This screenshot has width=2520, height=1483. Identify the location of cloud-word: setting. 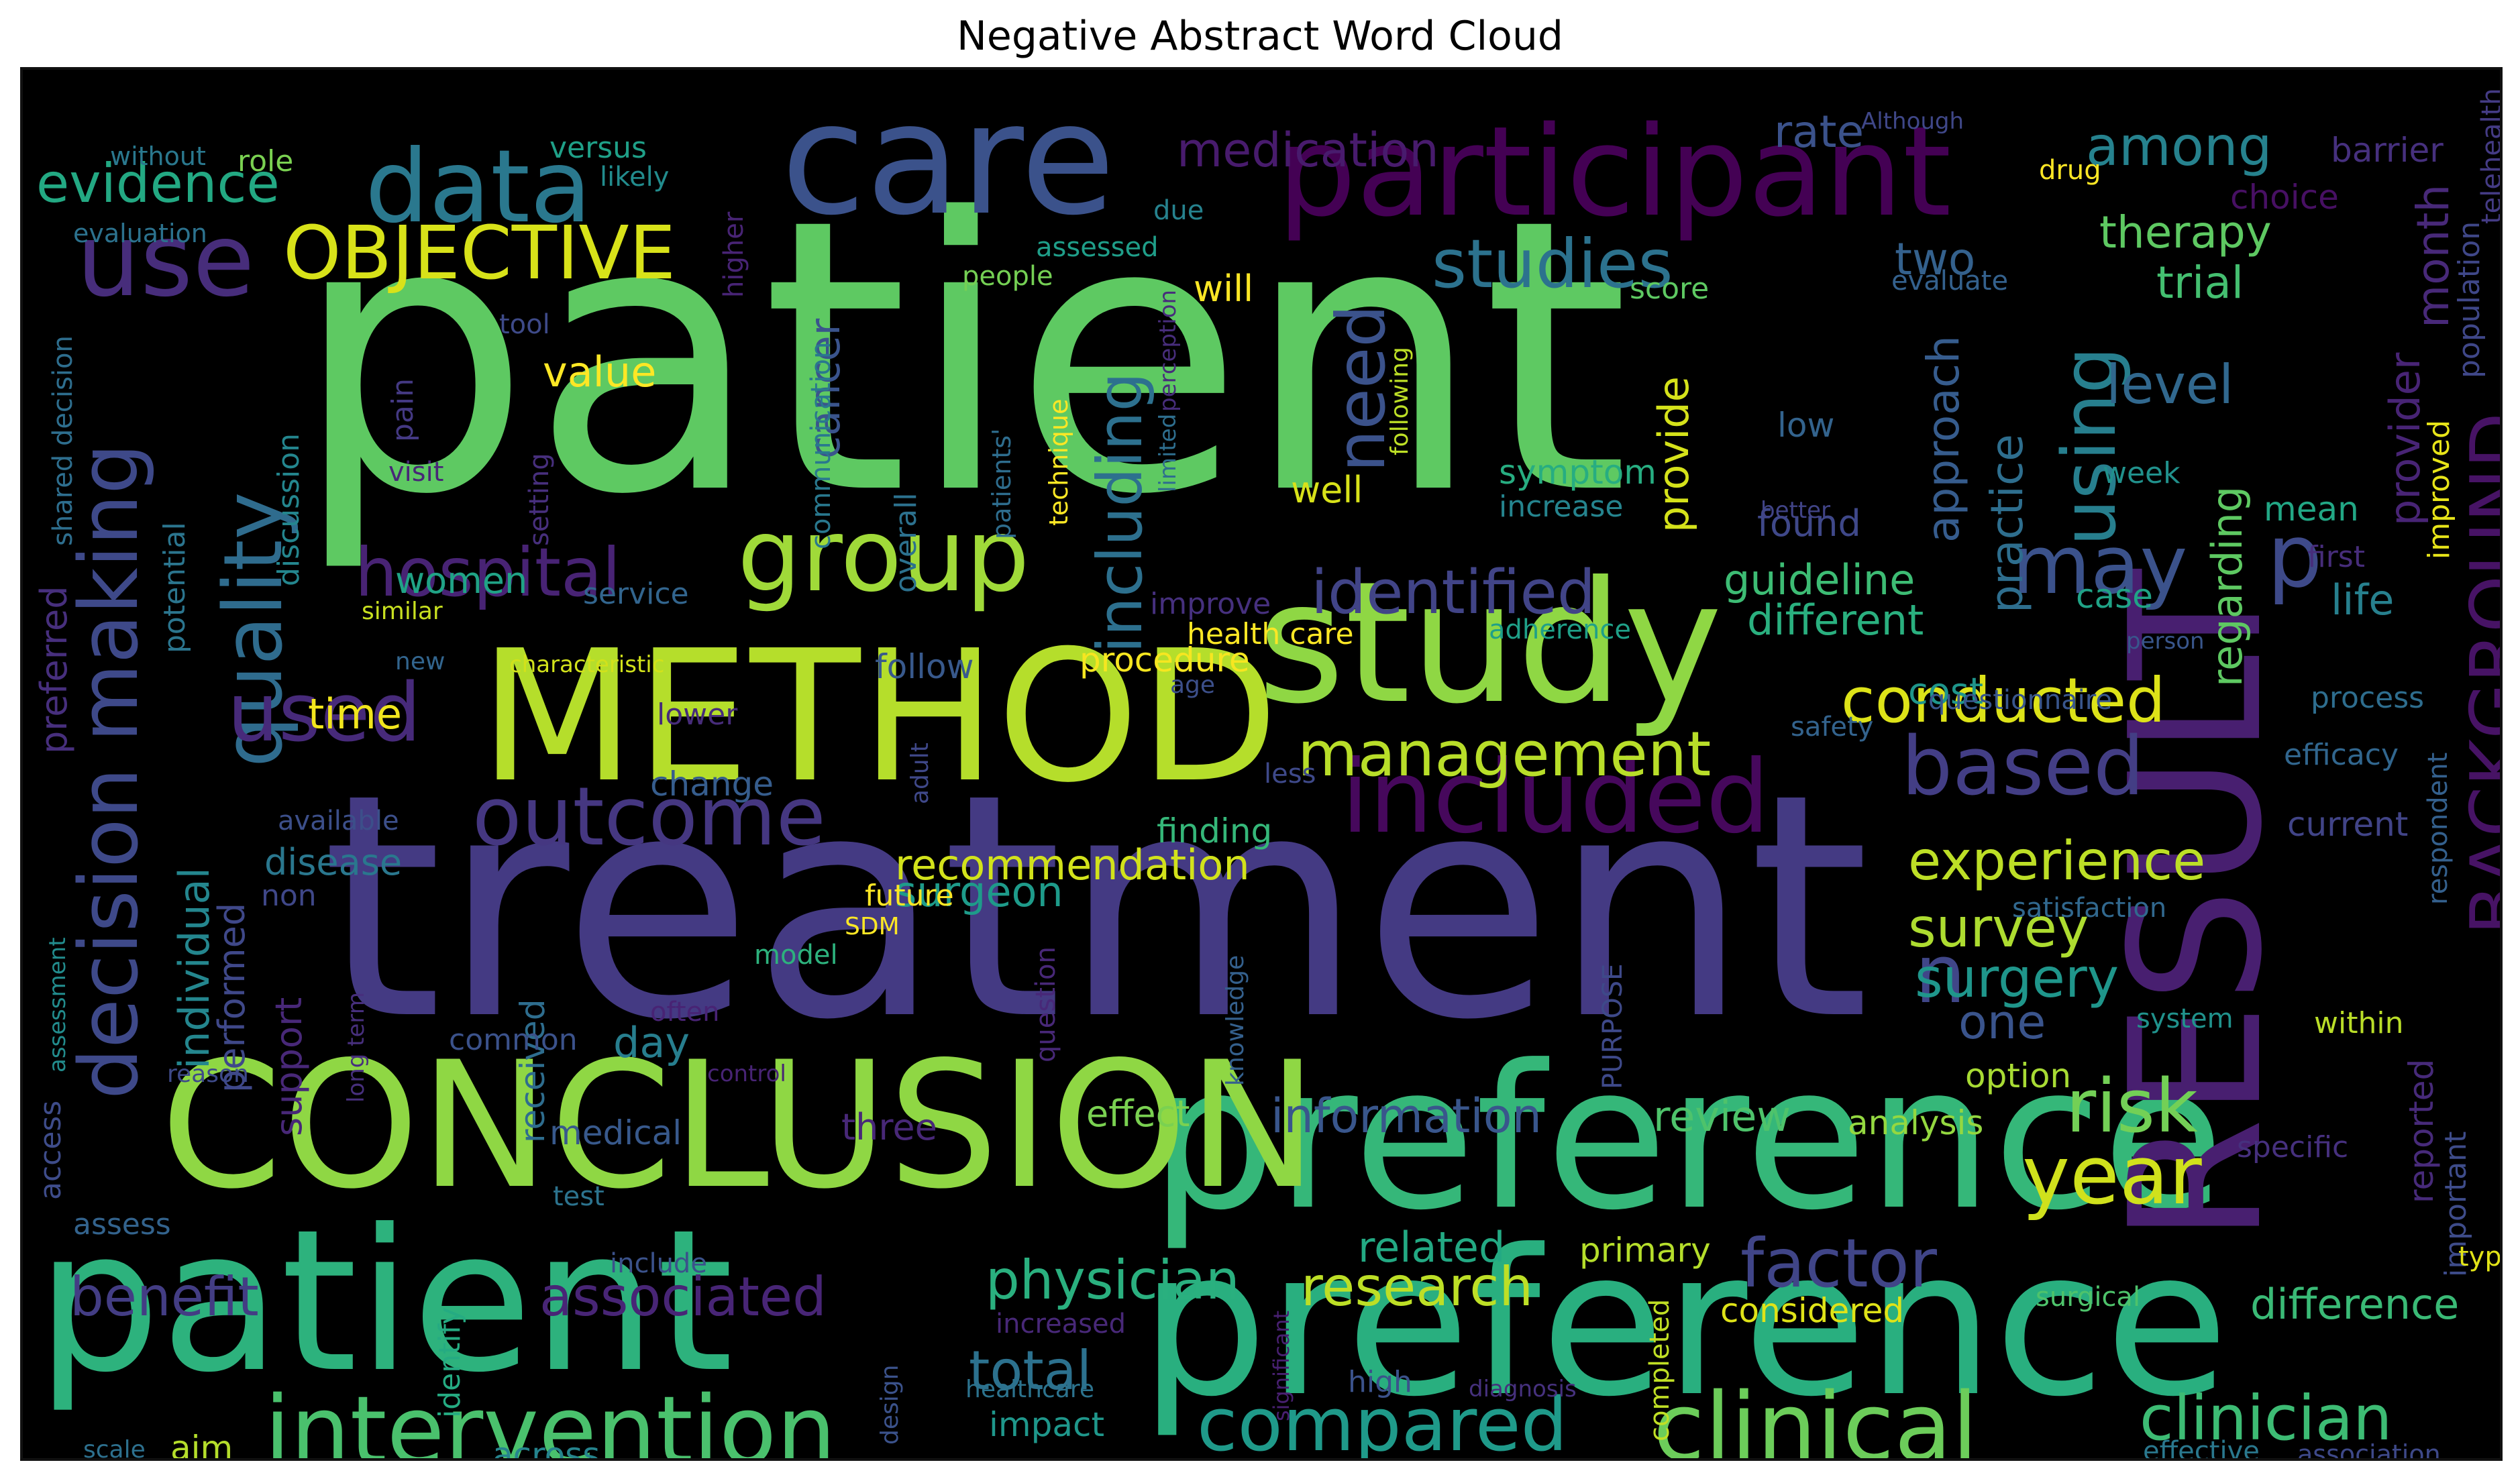
(539, 500).